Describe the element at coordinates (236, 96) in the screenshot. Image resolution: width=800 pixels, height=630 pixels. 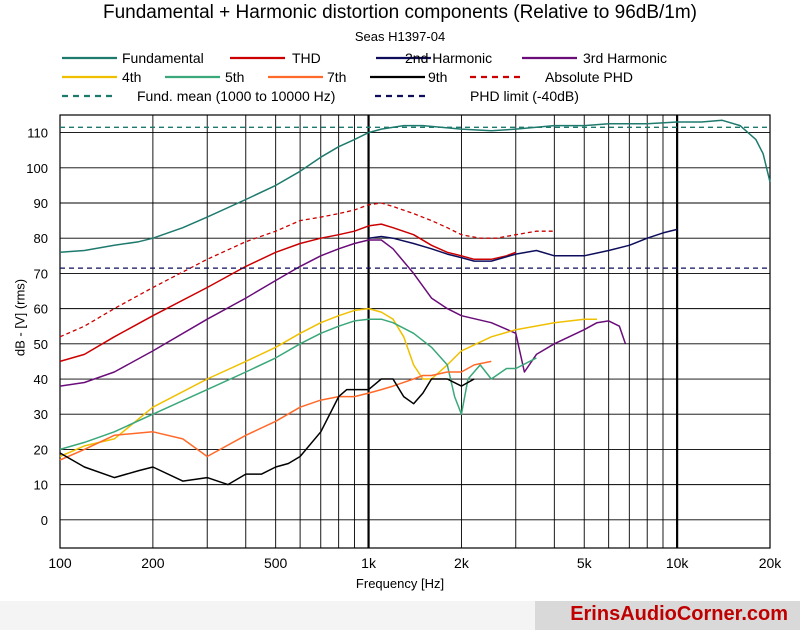
I see `legend-label-9: Fund. mean (1000 to 10000 Hz)` at that location.